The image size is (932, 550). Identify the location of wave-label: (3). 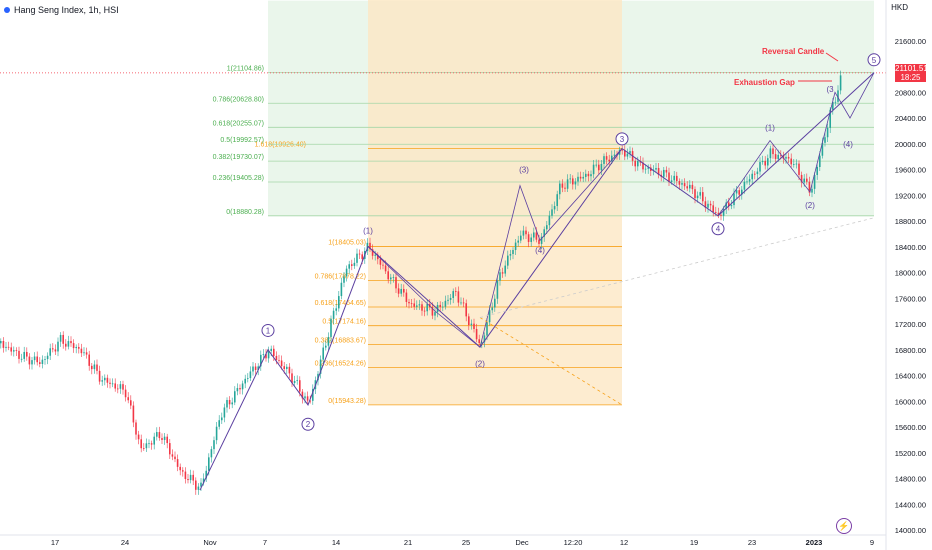
(524, 170).